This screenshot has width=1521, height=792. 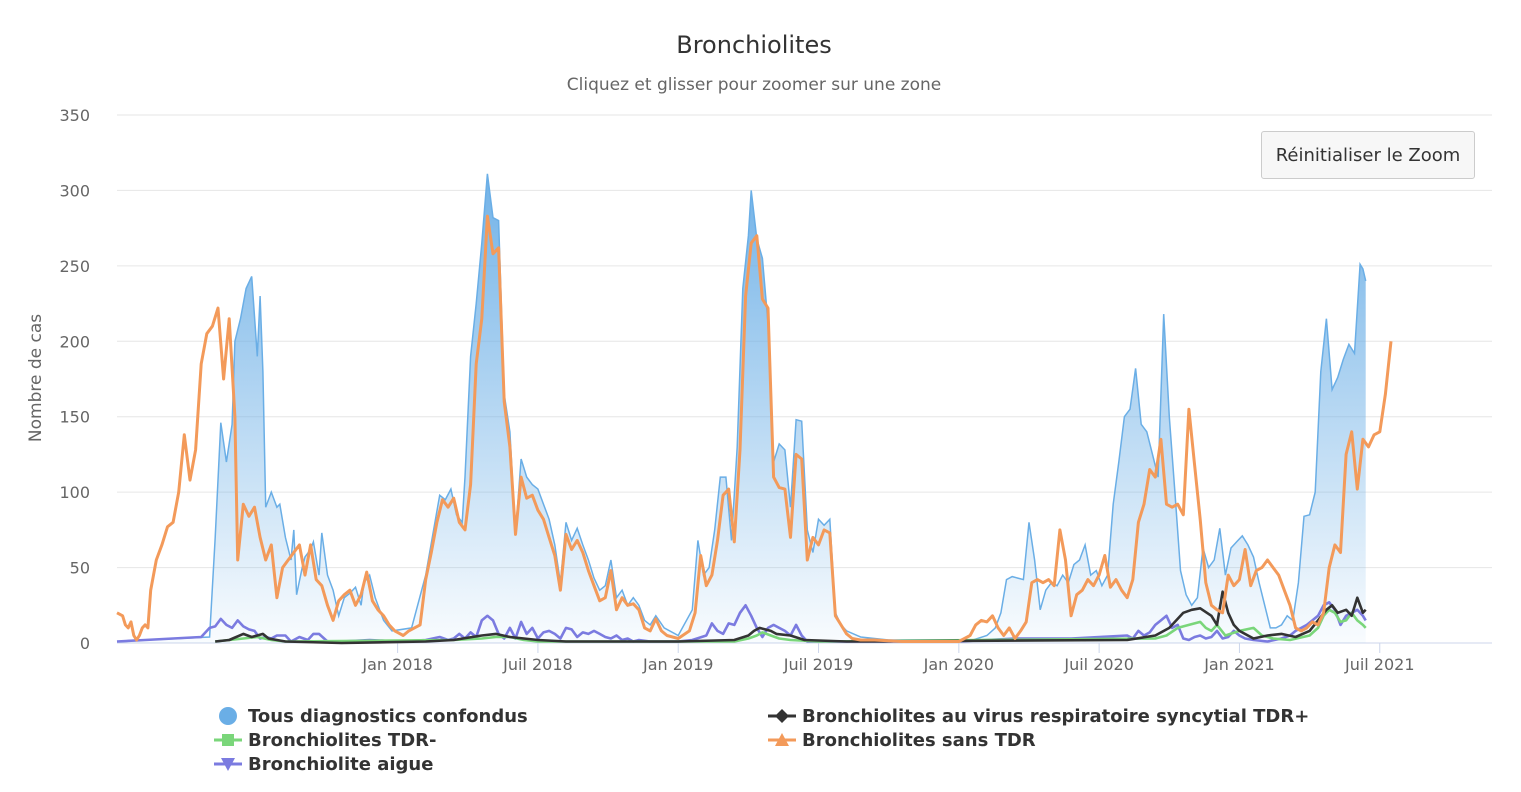 What do you see at coordinates (74, 417) in the screenshot?
I see `y-tick-label: 150` at bounding box center [74, 417].